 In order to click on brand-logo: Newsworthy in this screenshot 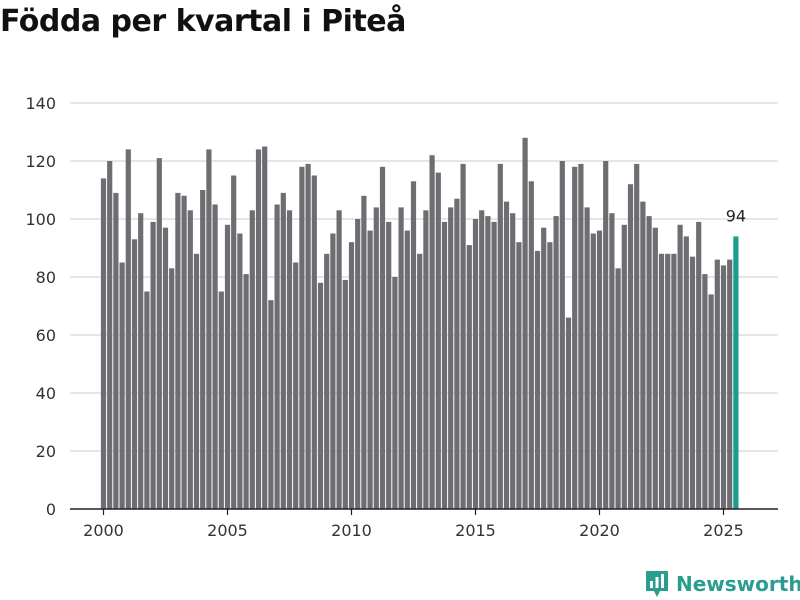, I will do `click(722, 584)`.